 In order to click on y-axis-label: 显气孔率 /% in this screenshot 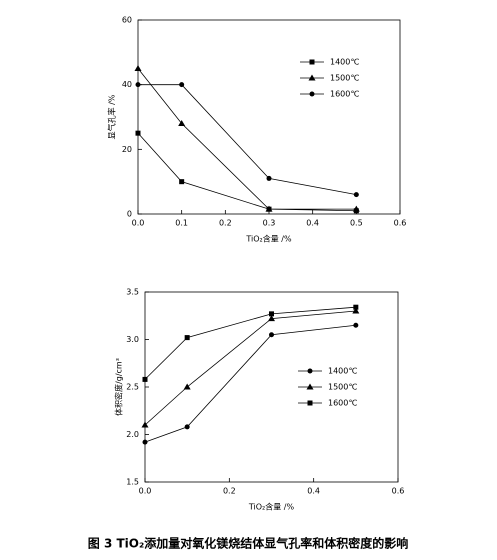, I will do `click(112, 116)`.